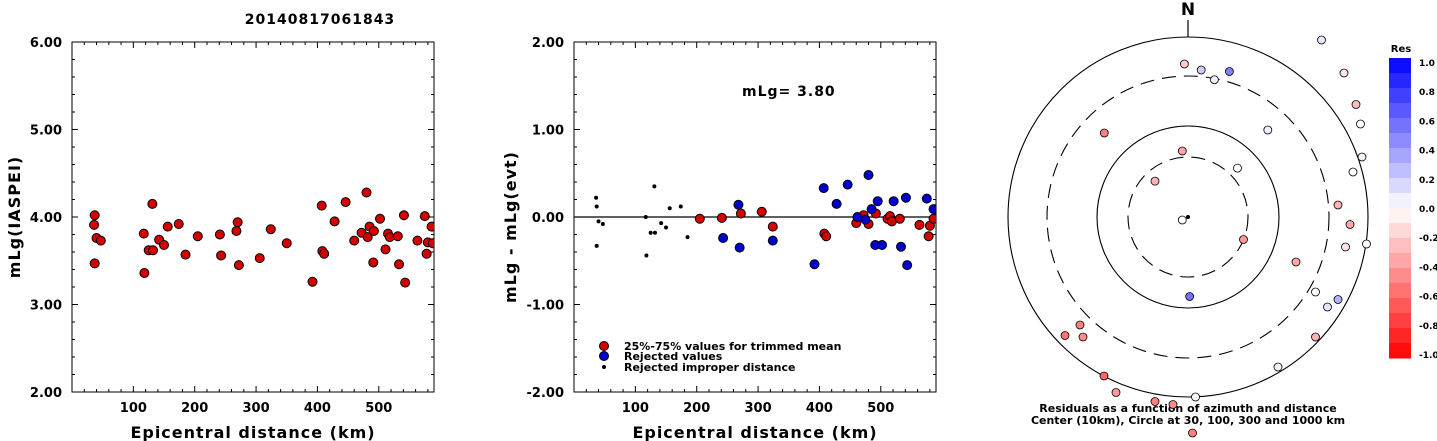 The image size is (1437, 441). Describe the element at coordinates (252, 432) in the screenshot. I see `plot1-xlabel: Epicentral distance (km)` at that location.